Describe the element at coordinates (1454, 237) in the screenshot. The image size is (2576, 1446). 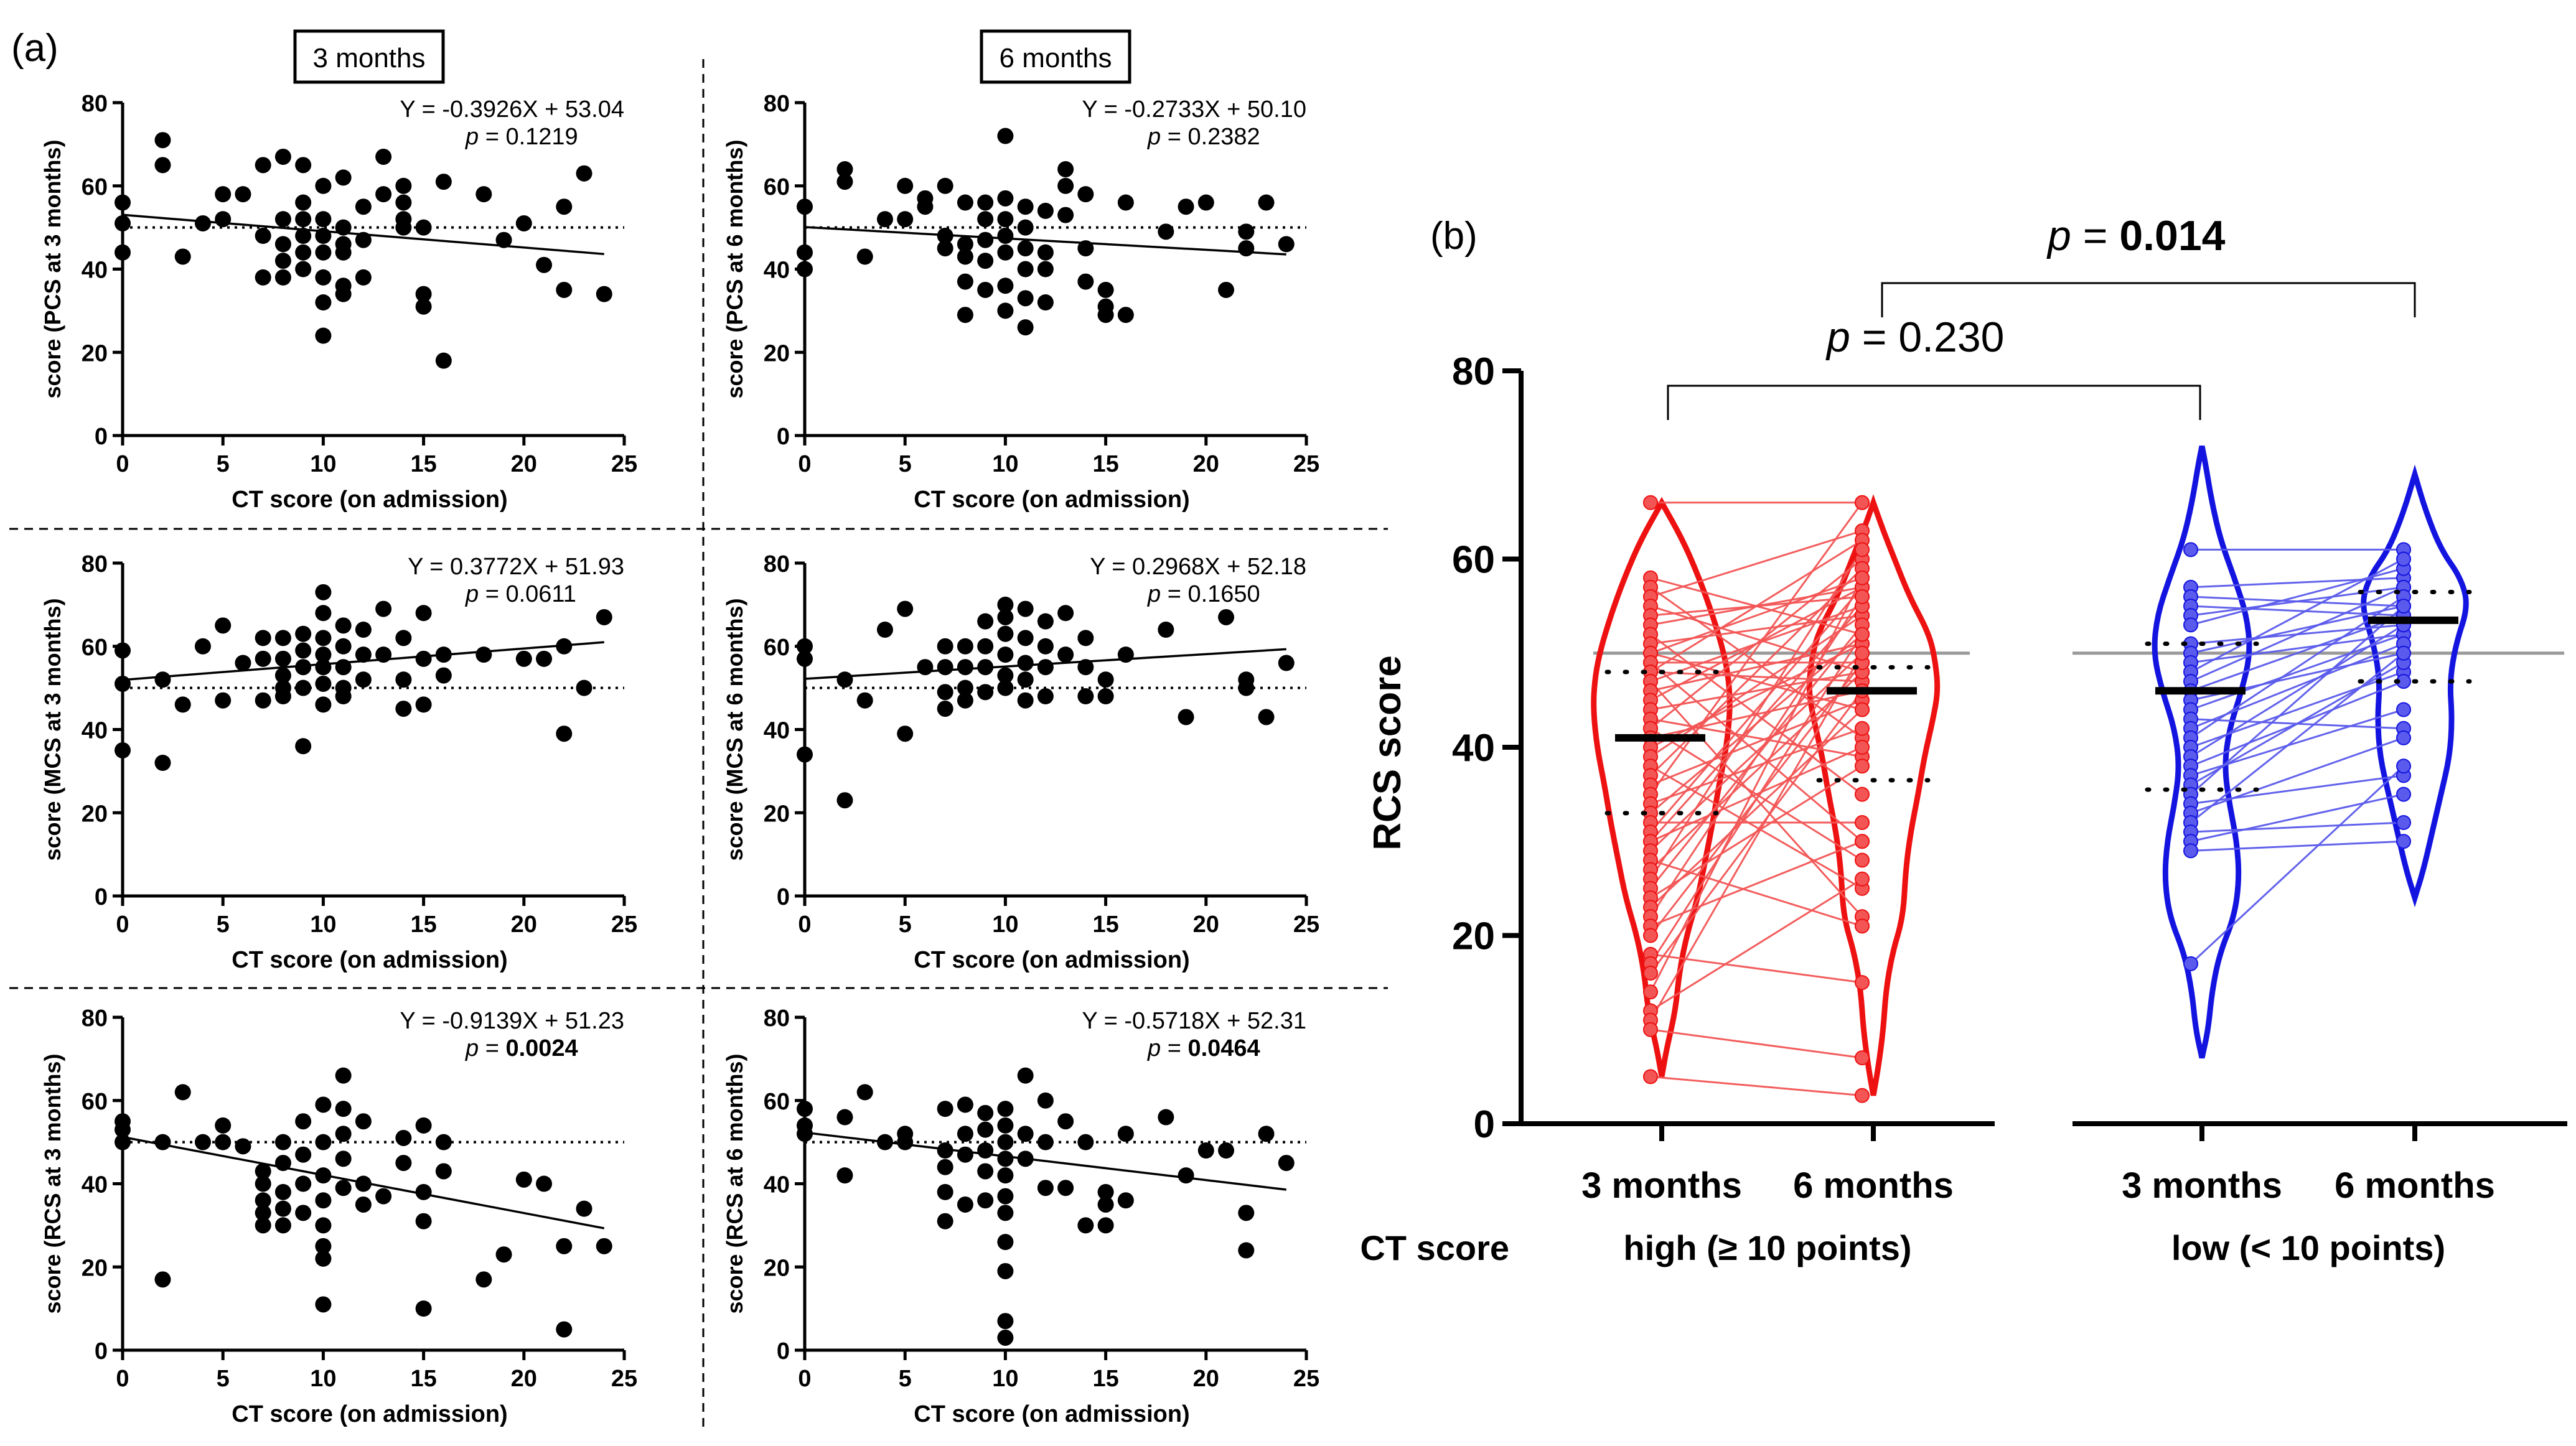
I see `panel-label-b: (b)` at that location.